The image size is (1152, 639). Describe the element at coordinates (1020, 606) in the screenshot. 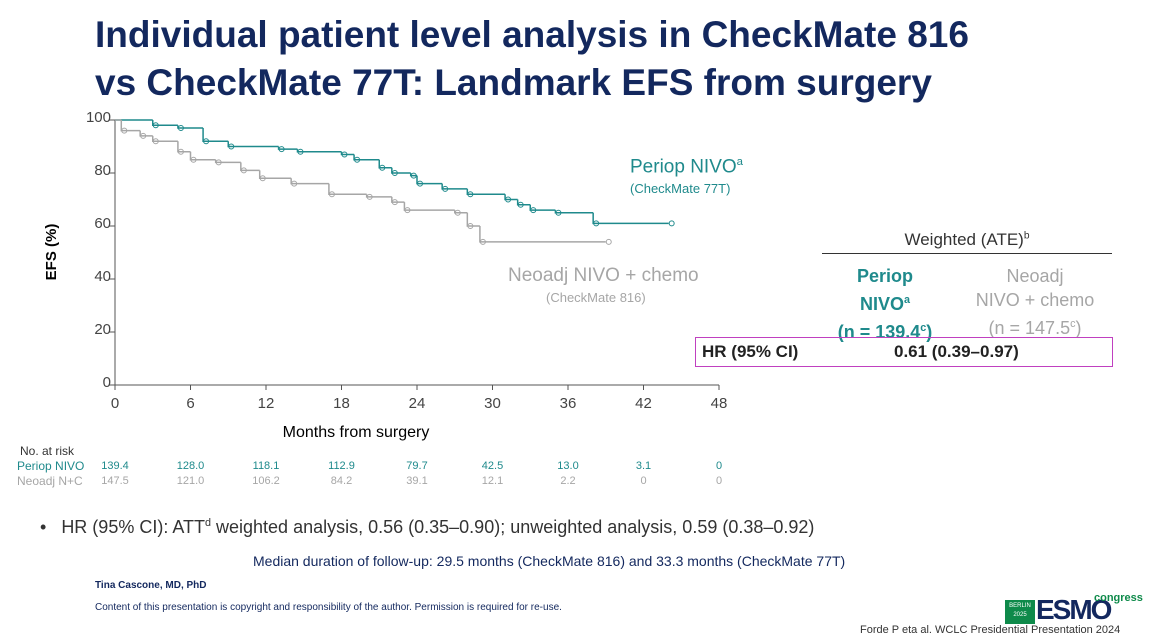

I see `text: BERLIN` at that location.